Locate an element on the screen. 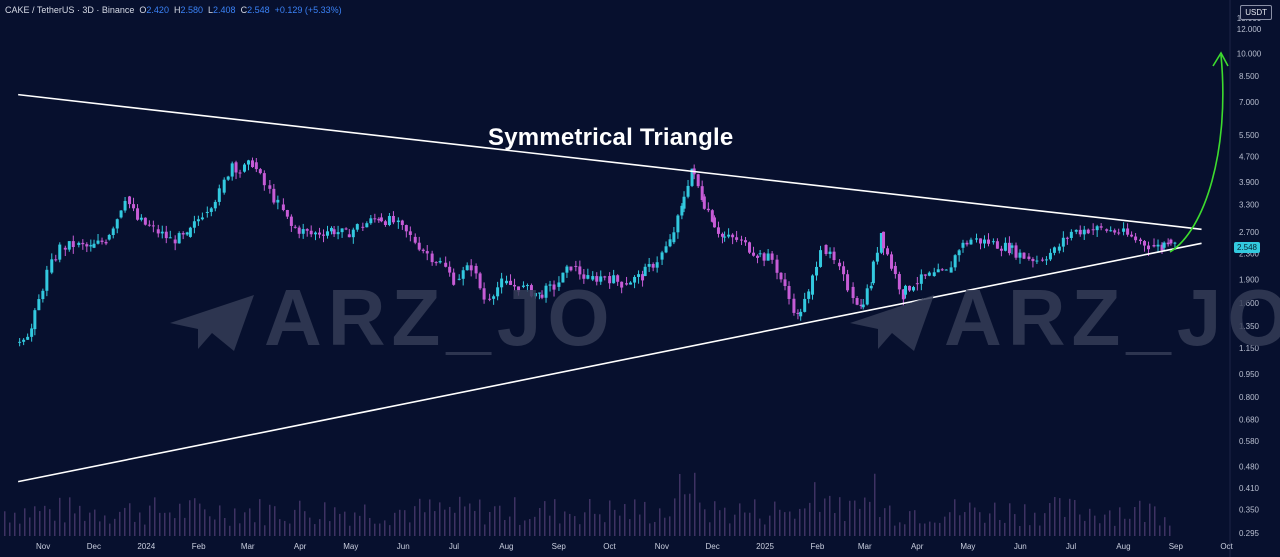 The height and width of the screenshot is (557, 1280). x-tick-label: Feb is located at coordinates (199, 546).